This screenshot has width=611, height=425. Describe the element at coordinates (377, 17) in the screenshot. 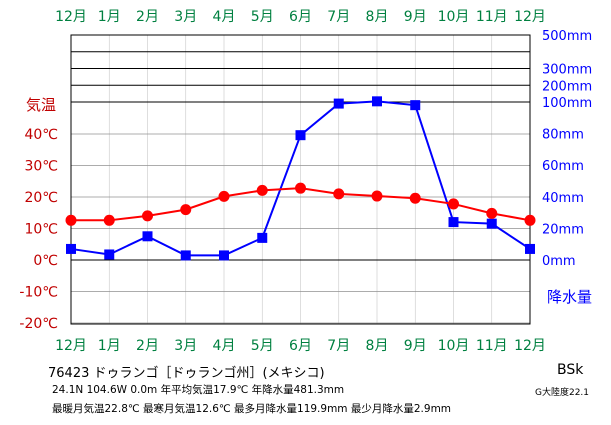

I see `month-label-top: 8月` at that location.